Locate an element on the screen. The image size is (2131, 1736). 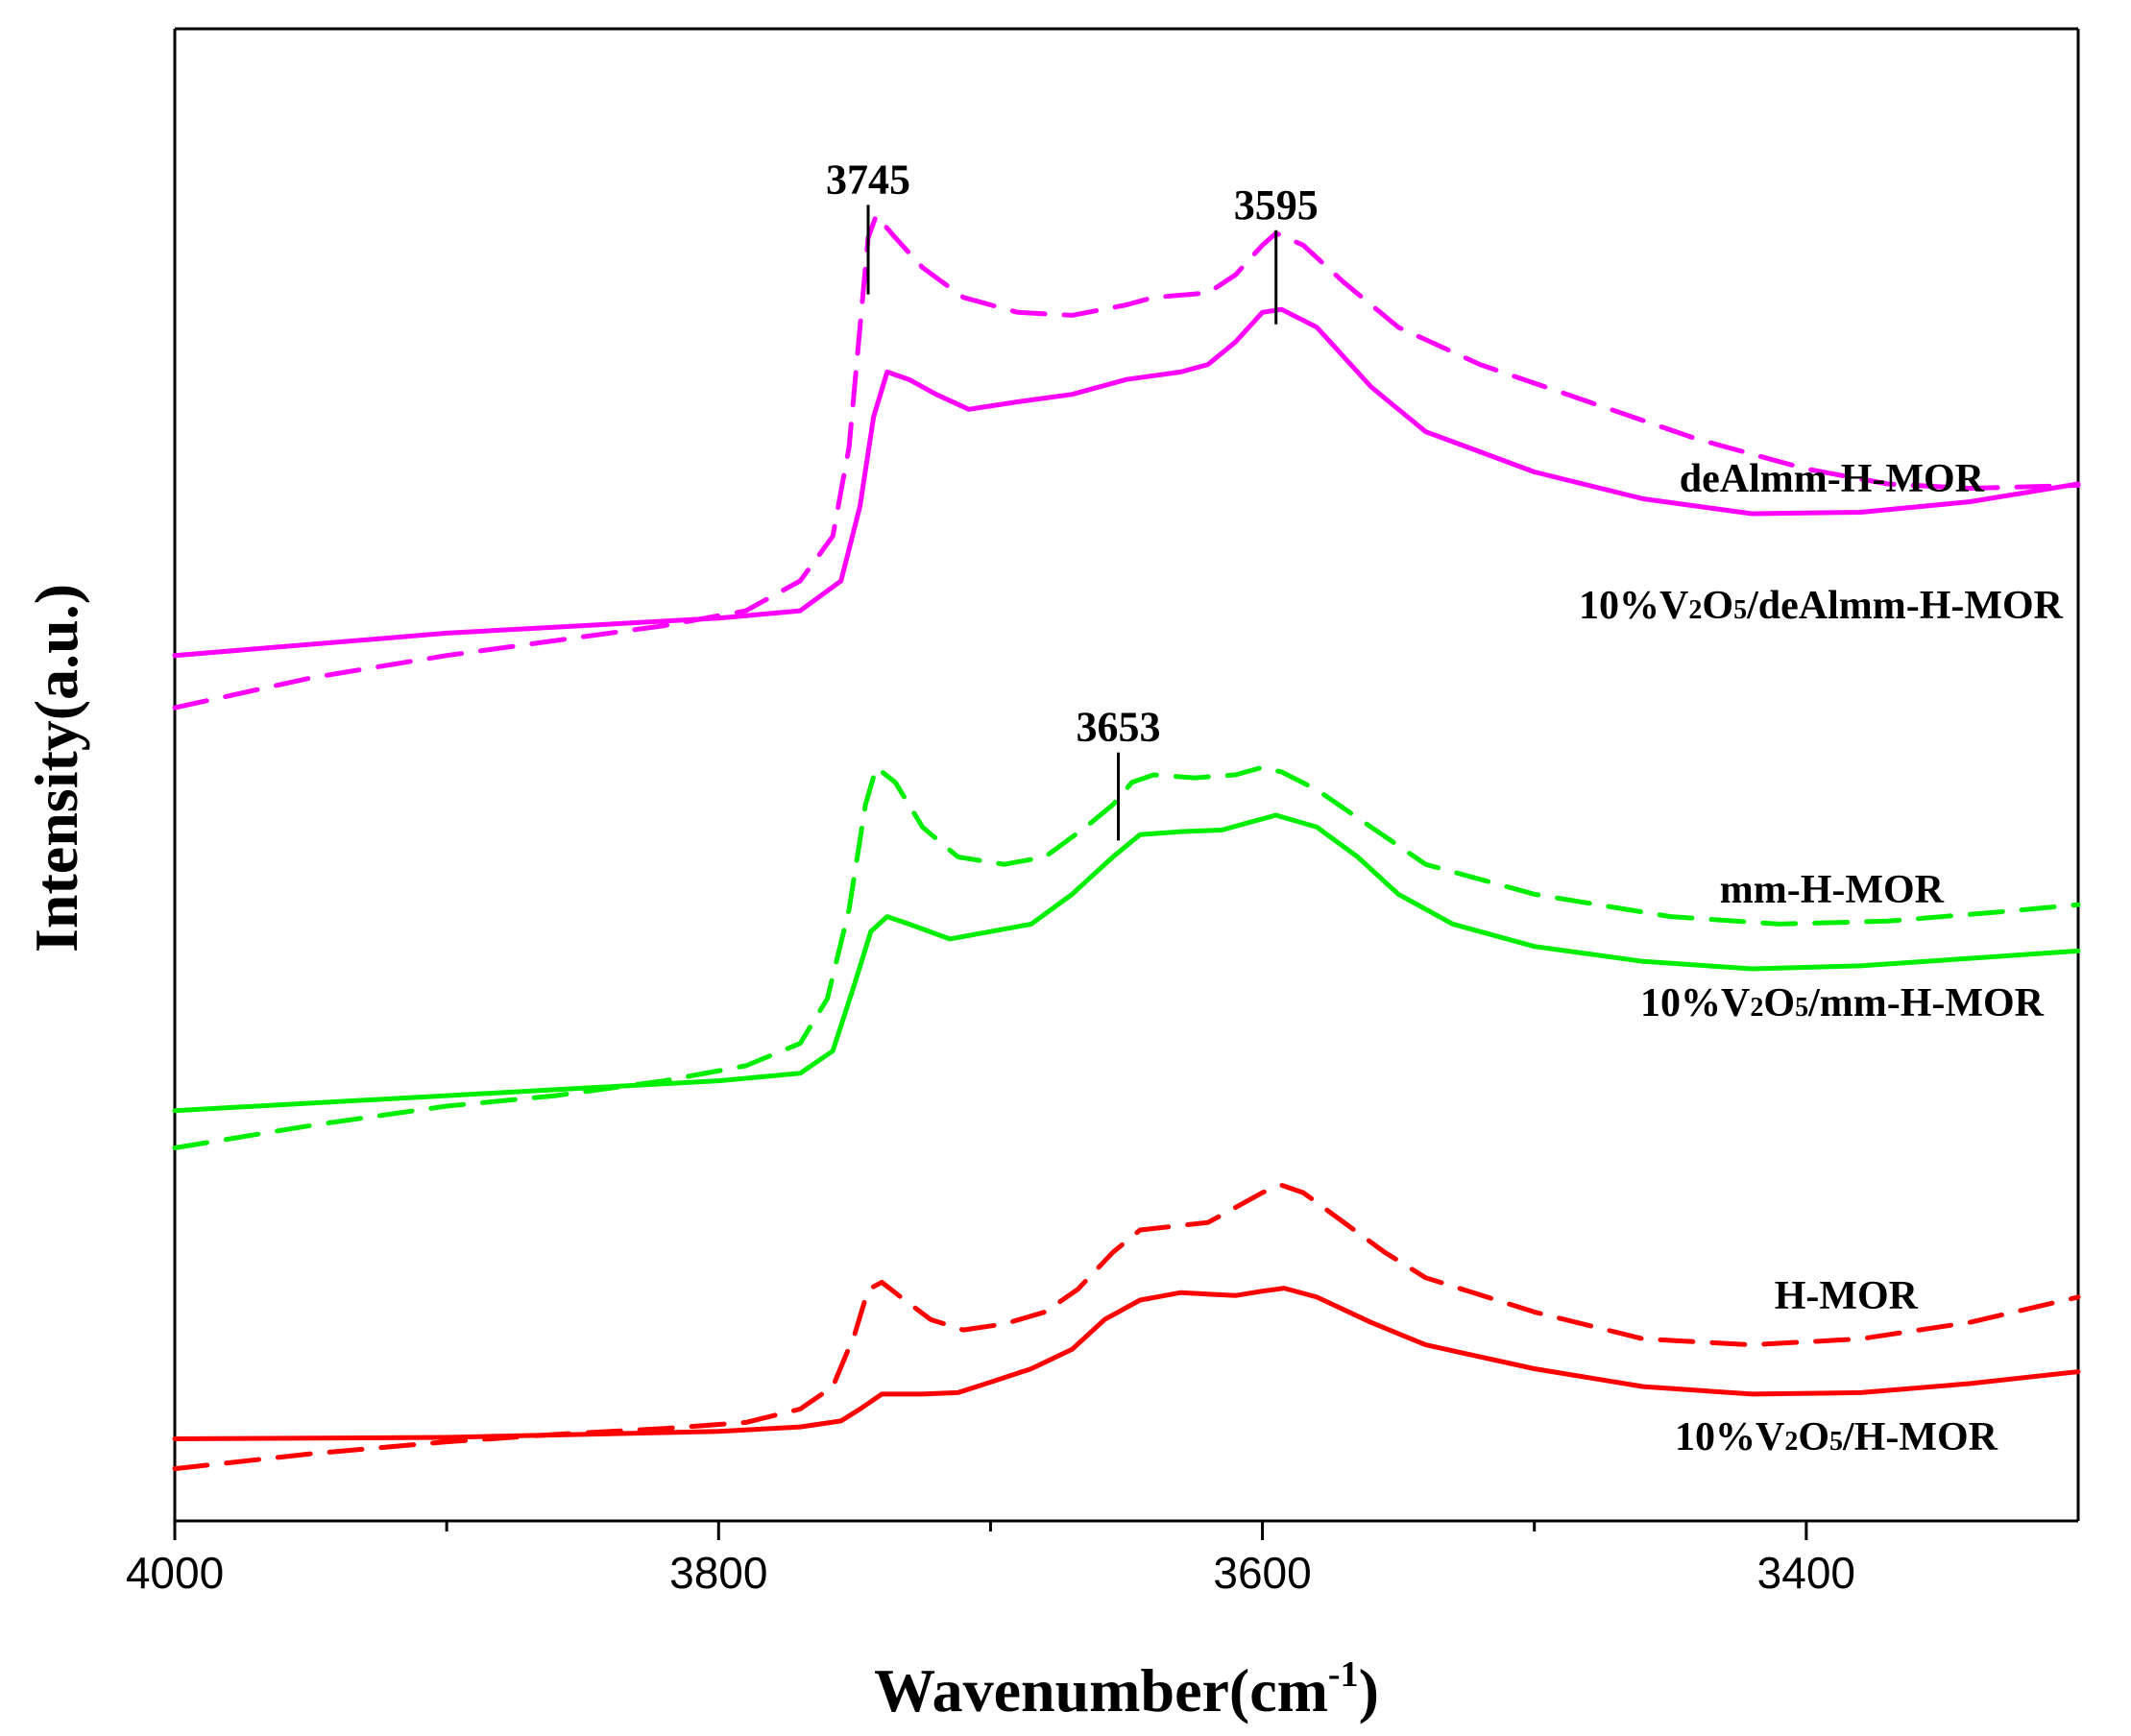
series-line-10-v2o5-h-mor is located at coordinates (1126, 1327).